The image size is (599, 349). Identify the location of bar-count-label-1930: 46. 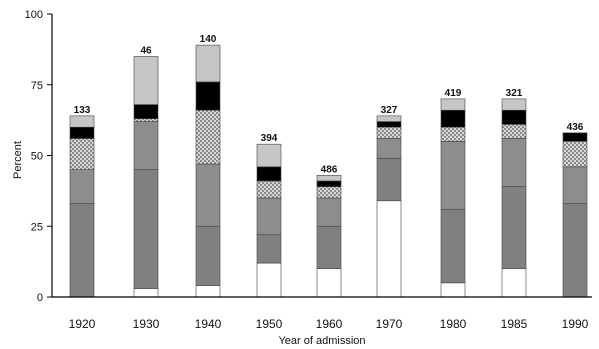
(146, 50).